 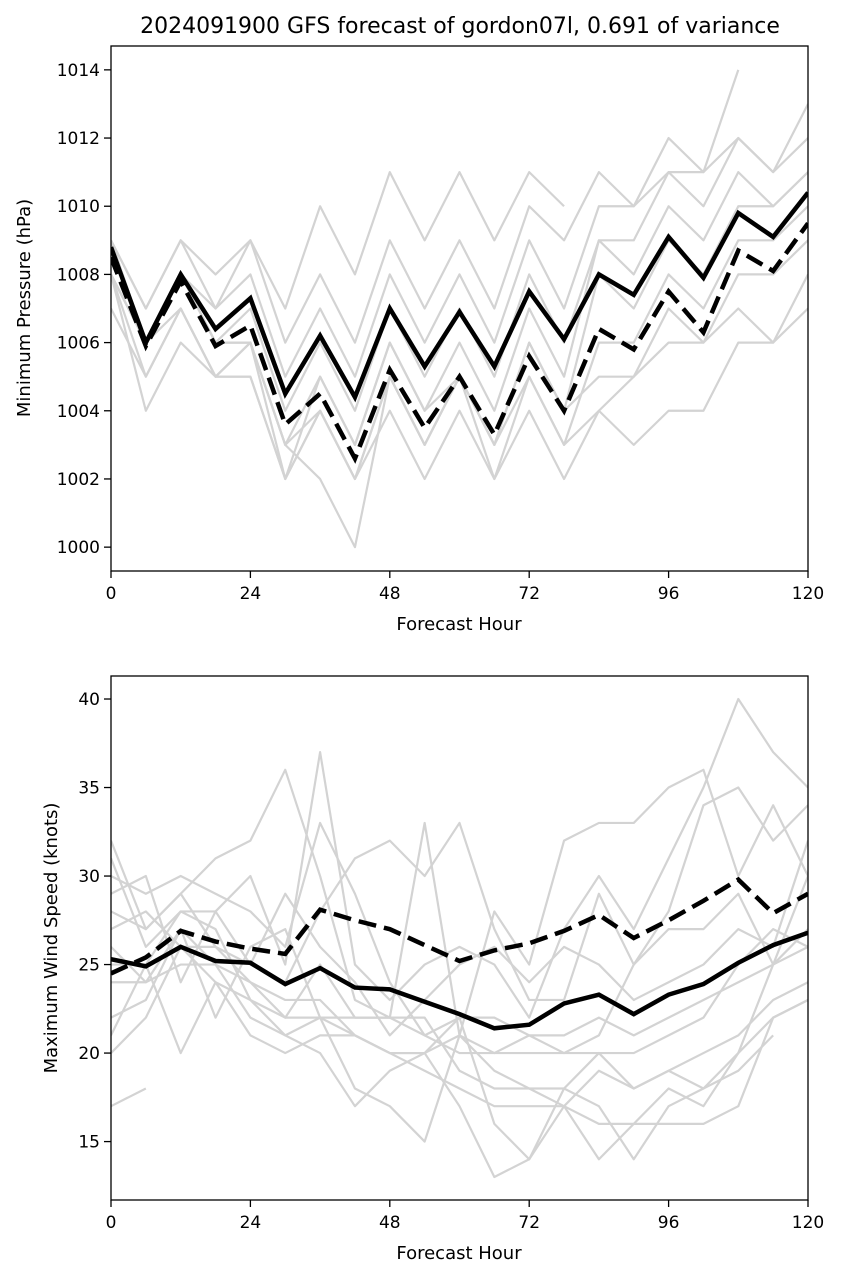 I want to click on wind-x-axis-label: Forecast Hour, so click(x=459, y=1253).